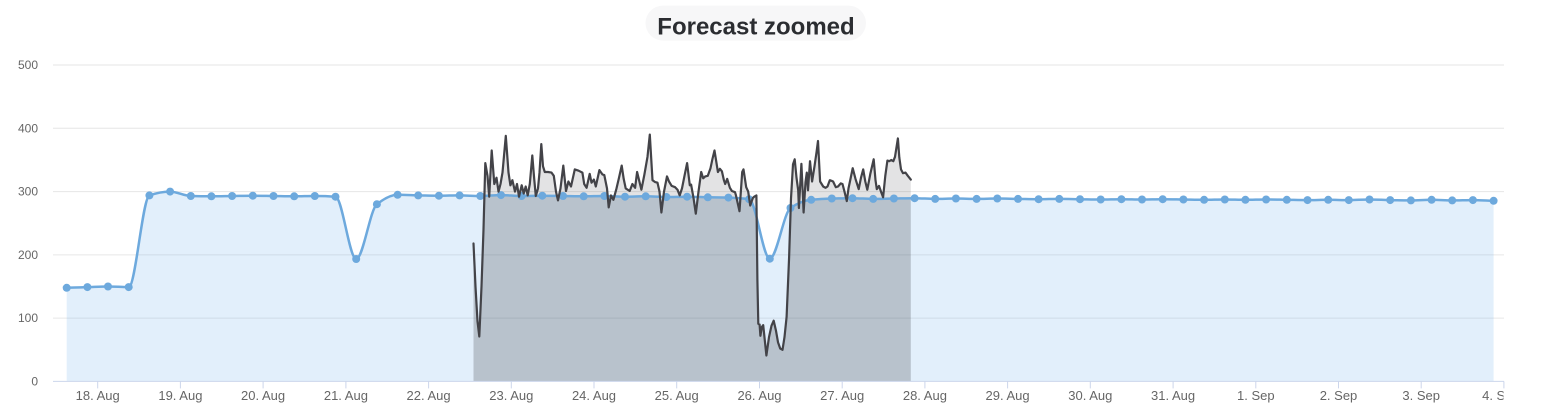  What do you see at coordinates (1090, 395) in the screenshot?
I see `svg-text: 30. Aug` at bounding box center [1090, 395].